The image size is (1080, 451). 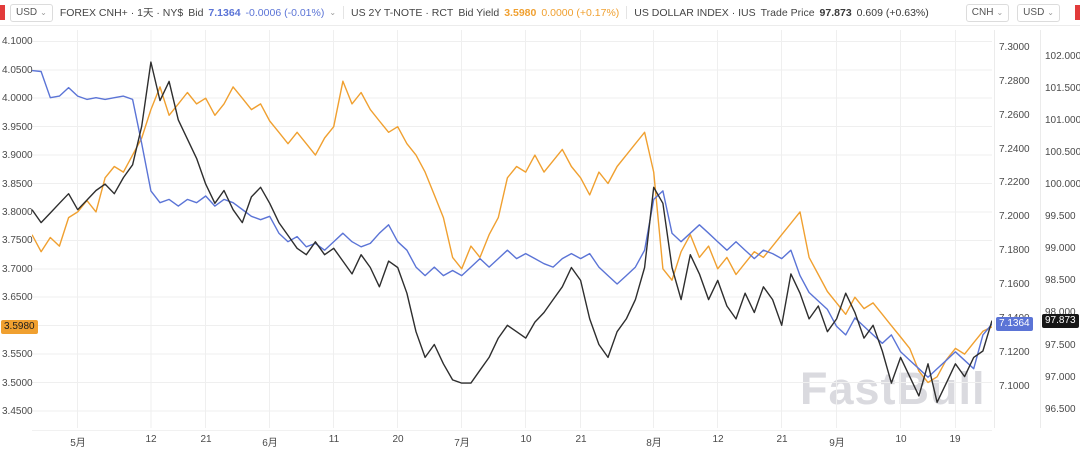 What do you see at coordinates (17, 240) in the screenshot?
I see `axis-tick-label: 3.7500` at bounding box center [17, 240].